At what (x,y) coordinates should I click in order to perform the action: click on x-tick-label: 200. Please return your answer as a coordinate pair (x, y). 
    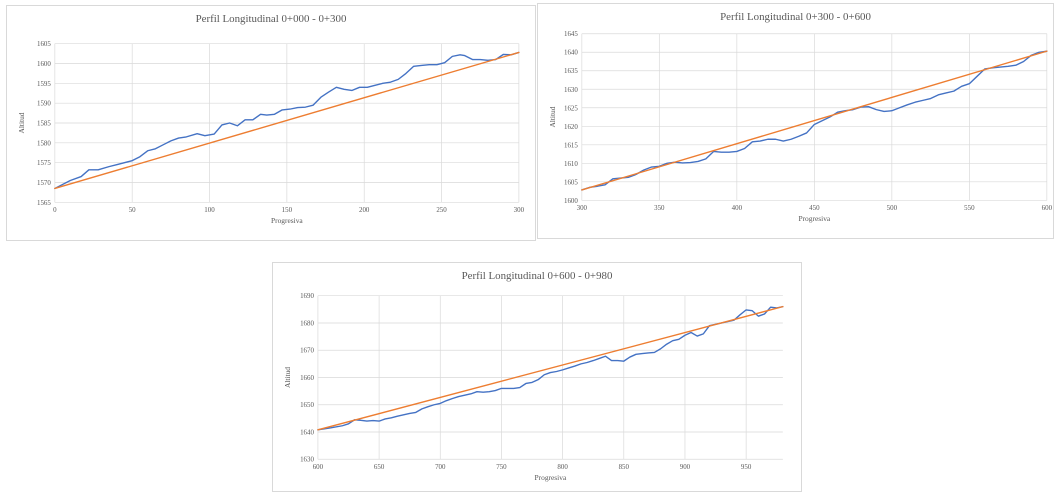
    Looking at the image, I should click on (364, 210).